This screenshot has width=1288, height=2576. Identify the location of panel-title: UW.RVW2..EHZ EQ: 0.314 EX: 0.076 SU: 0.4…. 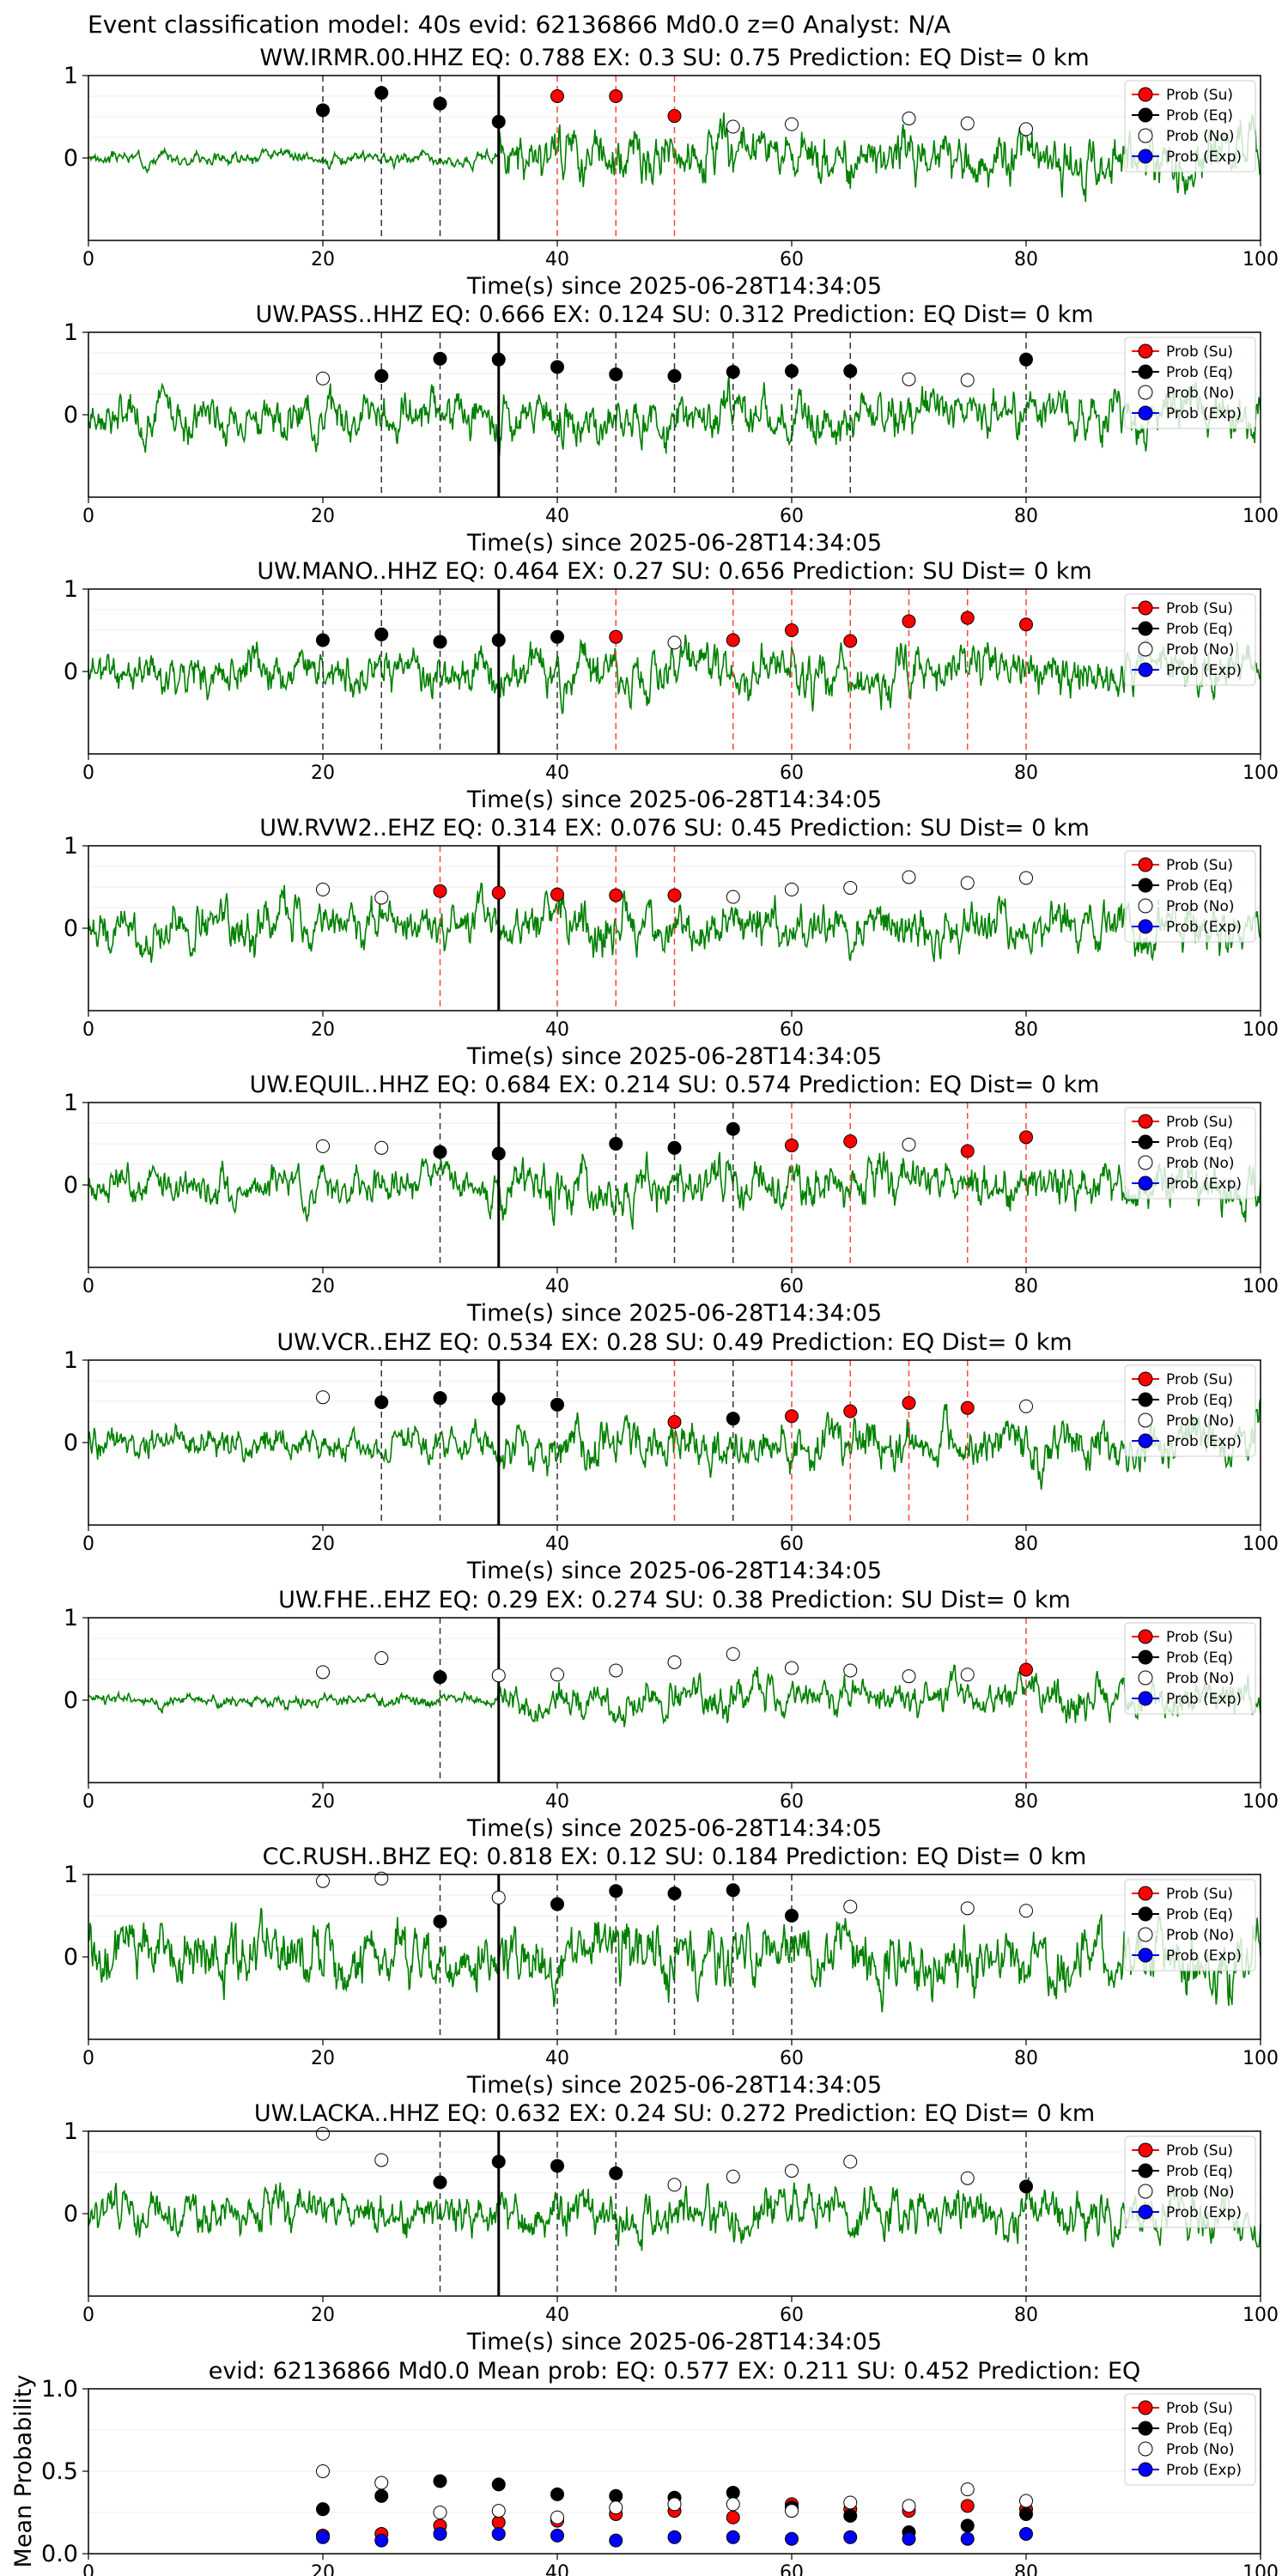
(674, 828).